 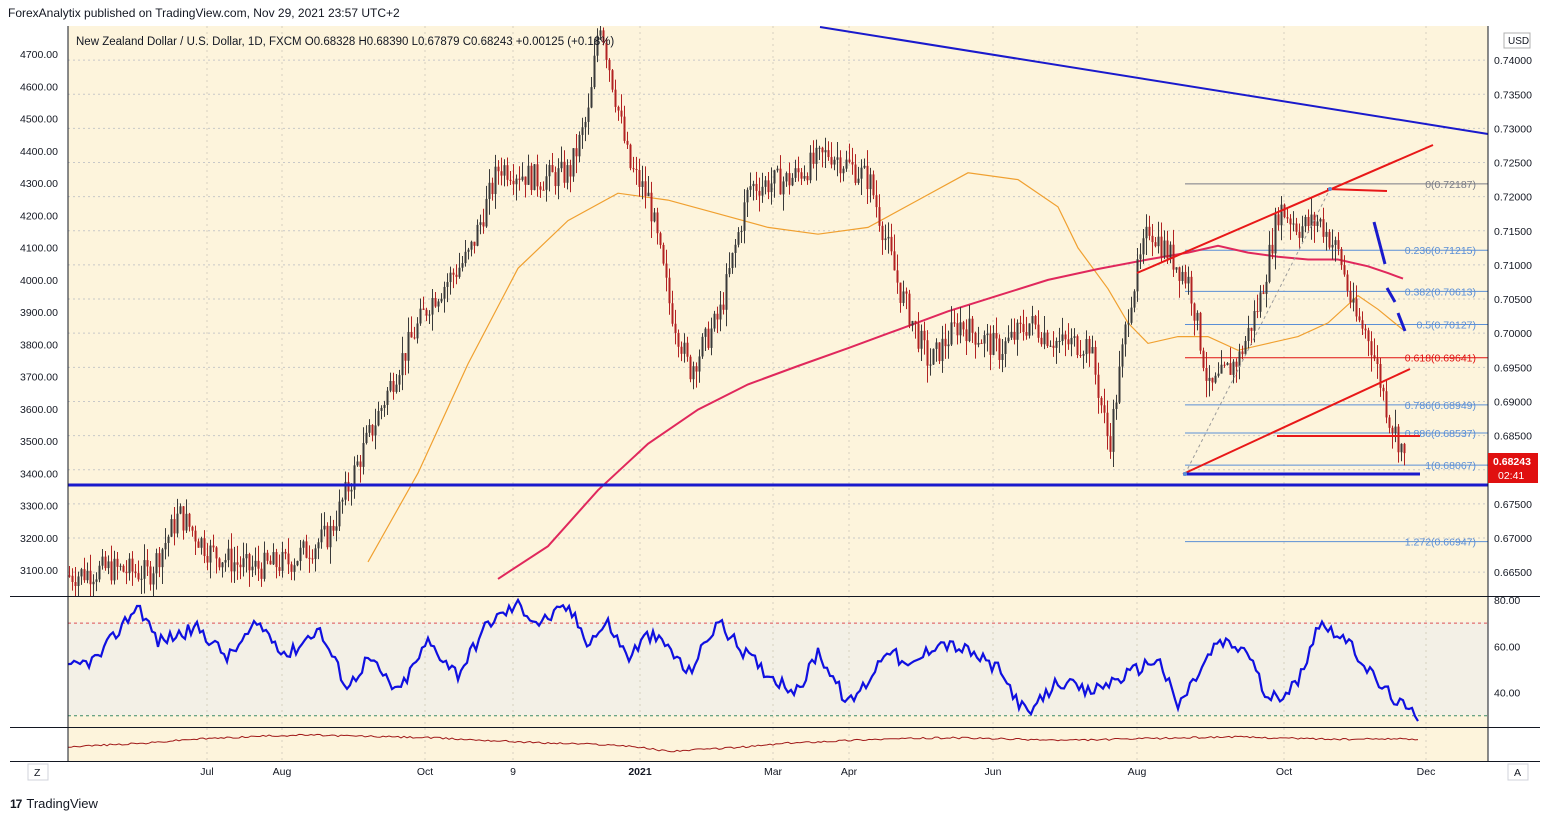 I want to click on tradingview-footer: 17 TradingView, so click(x=54, y=803).